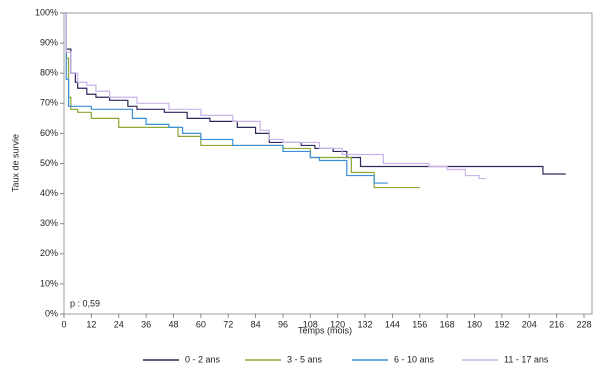 The image size is (600, 380). What do you see at coordinates (501, 324) in the screenshot?
I see `x-tick-label: 192` at bounding box center [501, 324].